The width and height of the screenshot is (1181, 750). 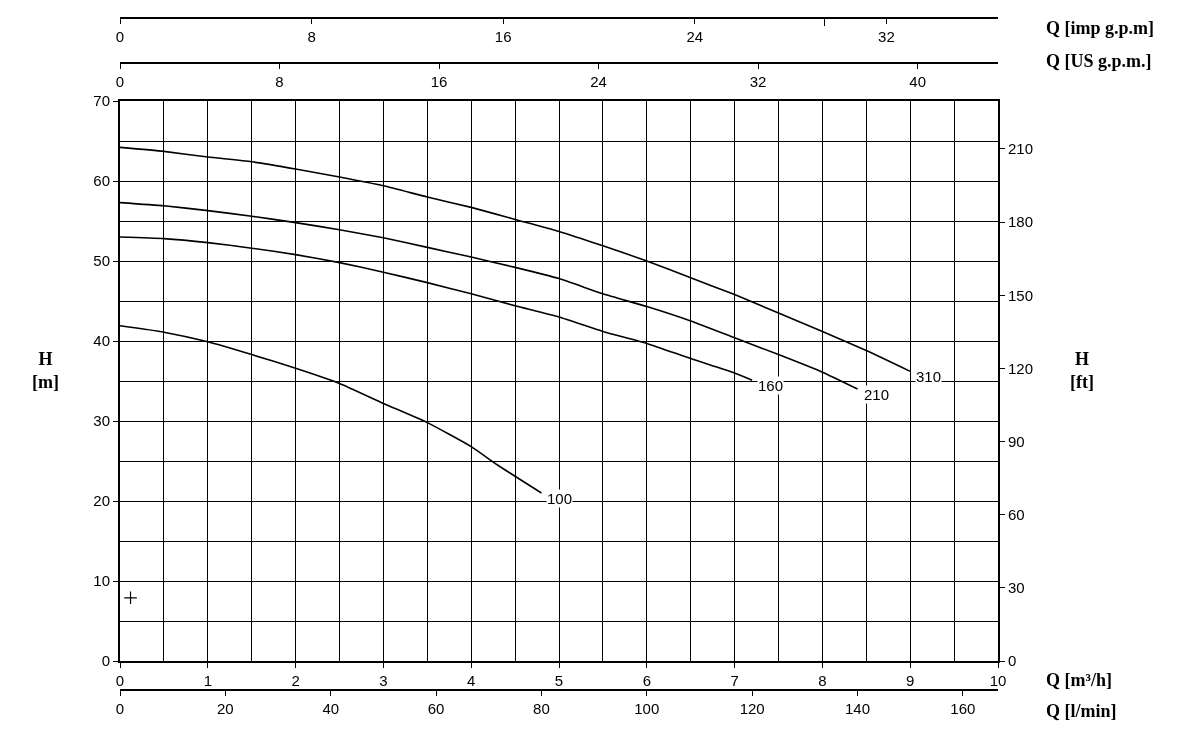 I want to click on x-tick-label: 7, so click(x=734, y=681).